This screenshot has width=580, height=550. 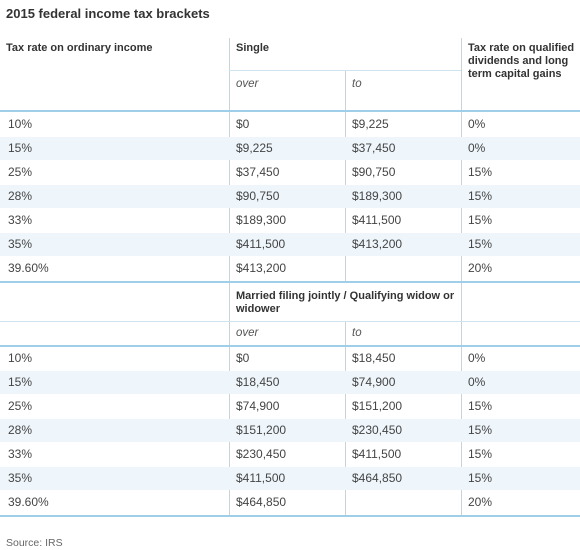 I want to click on over-cell: $464,850, so click(x=261, y=502).